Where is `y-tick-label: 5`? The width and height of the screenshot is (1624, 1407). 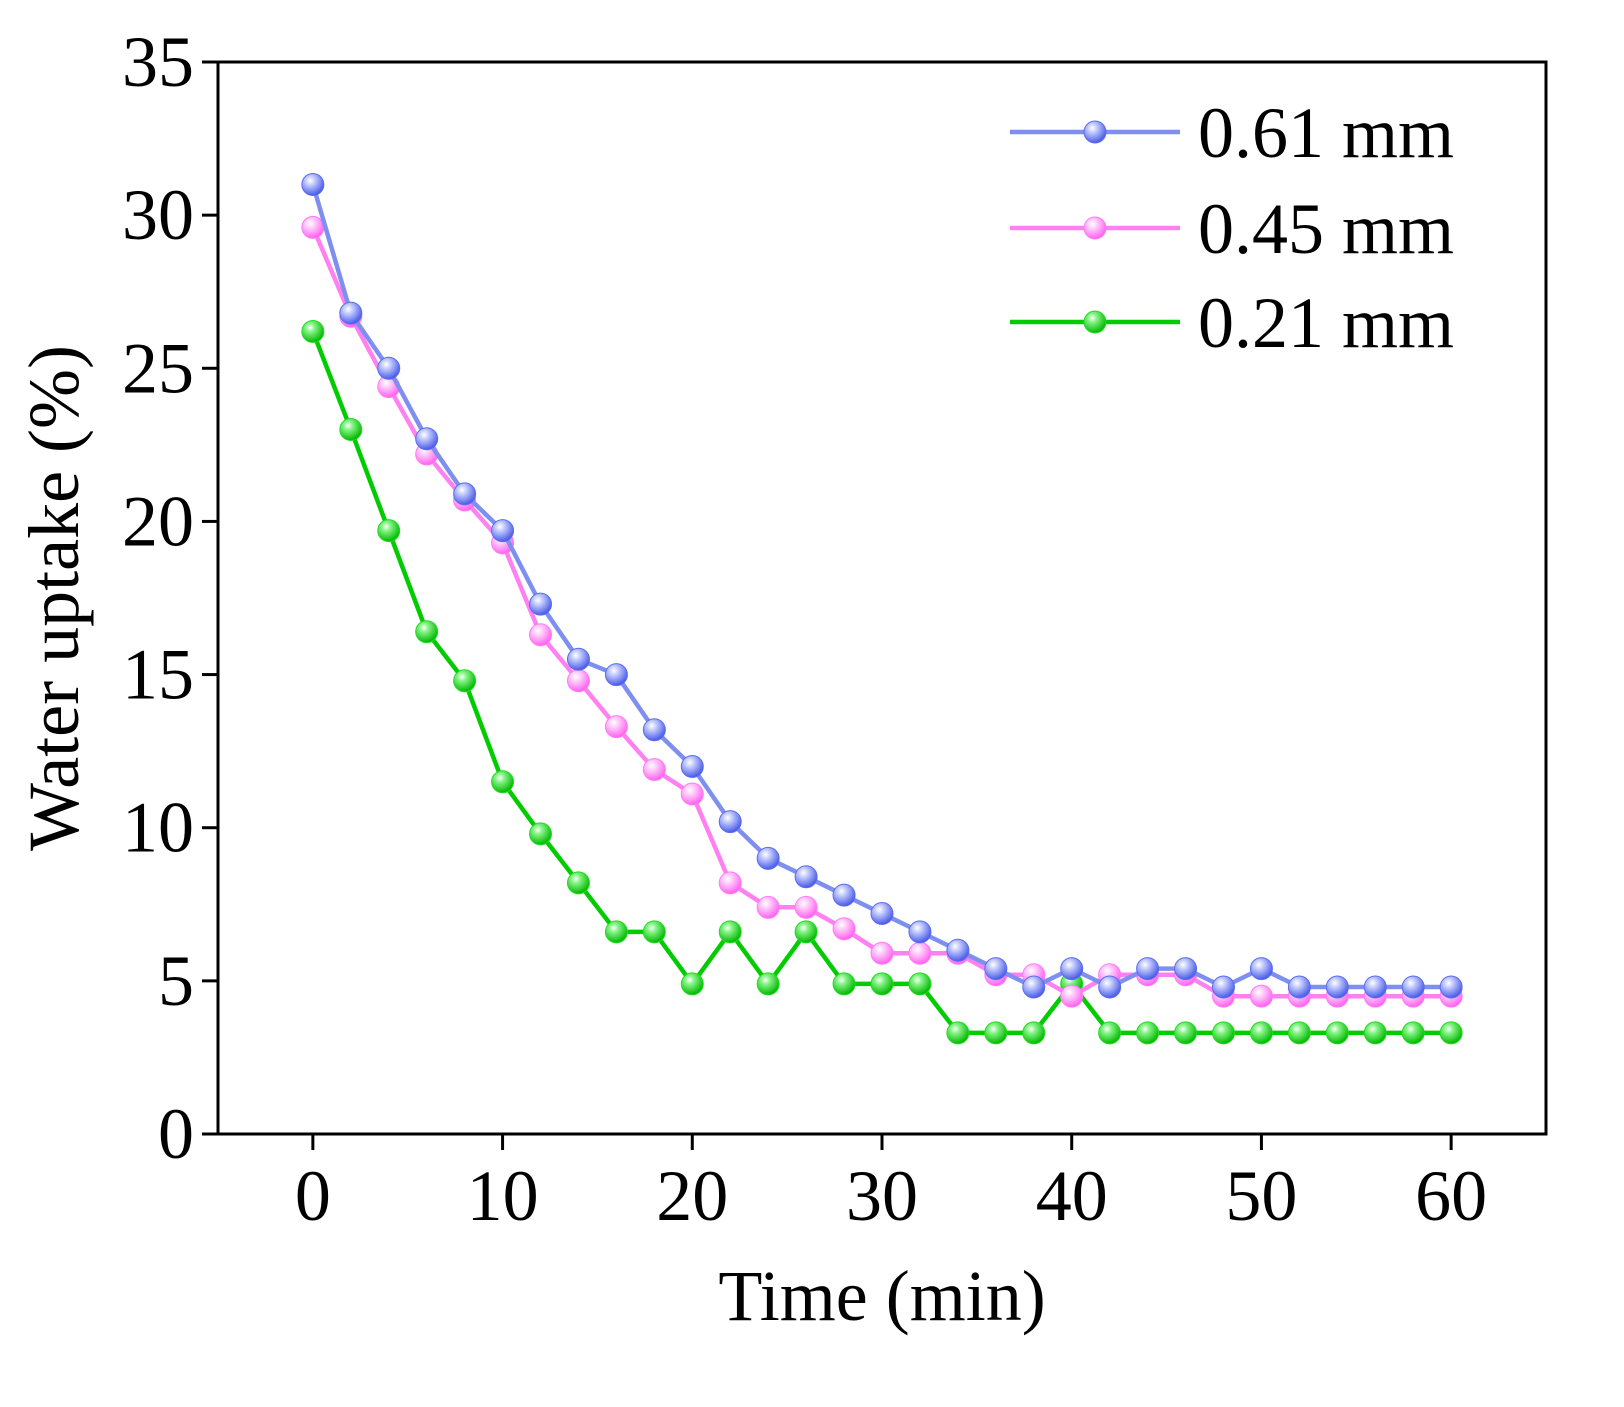
y-tick-label: 5 is located at coordinates (176, 981).